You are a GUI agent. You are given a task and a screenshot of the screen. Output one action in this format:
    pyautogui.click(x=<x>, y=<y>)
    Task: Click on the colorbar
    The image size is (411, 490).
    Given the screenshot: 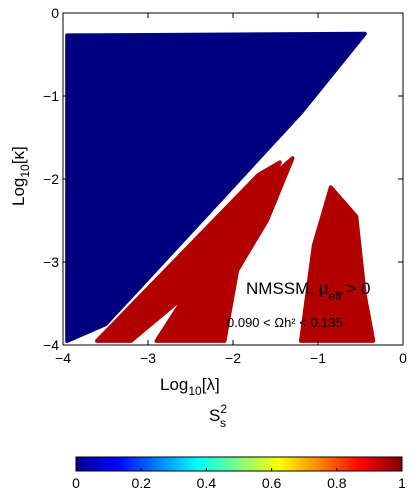 What is the action you would take?
    pyautogui.click(x=239, y=464)
    